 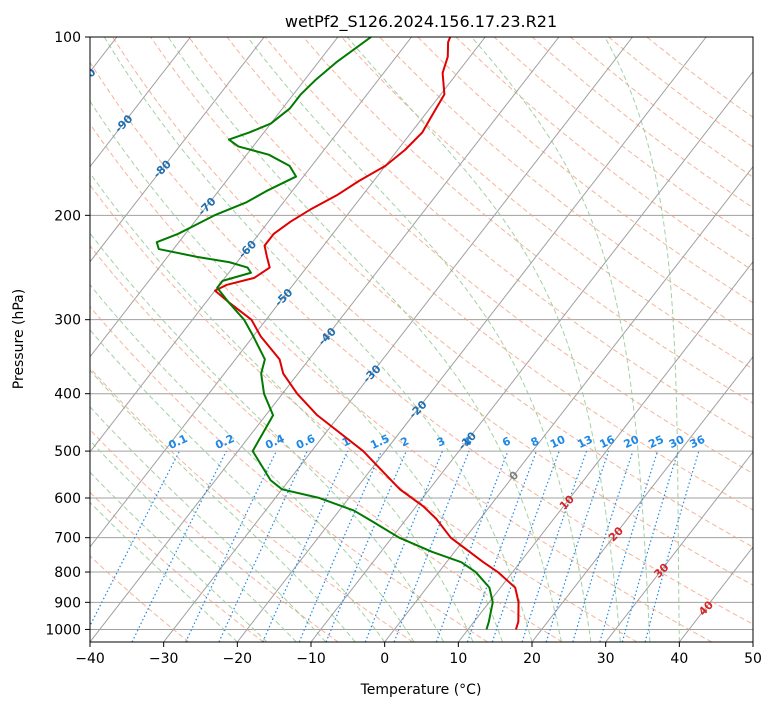 I want to click on y-tick-label: 200, so click(x=67, y=216).